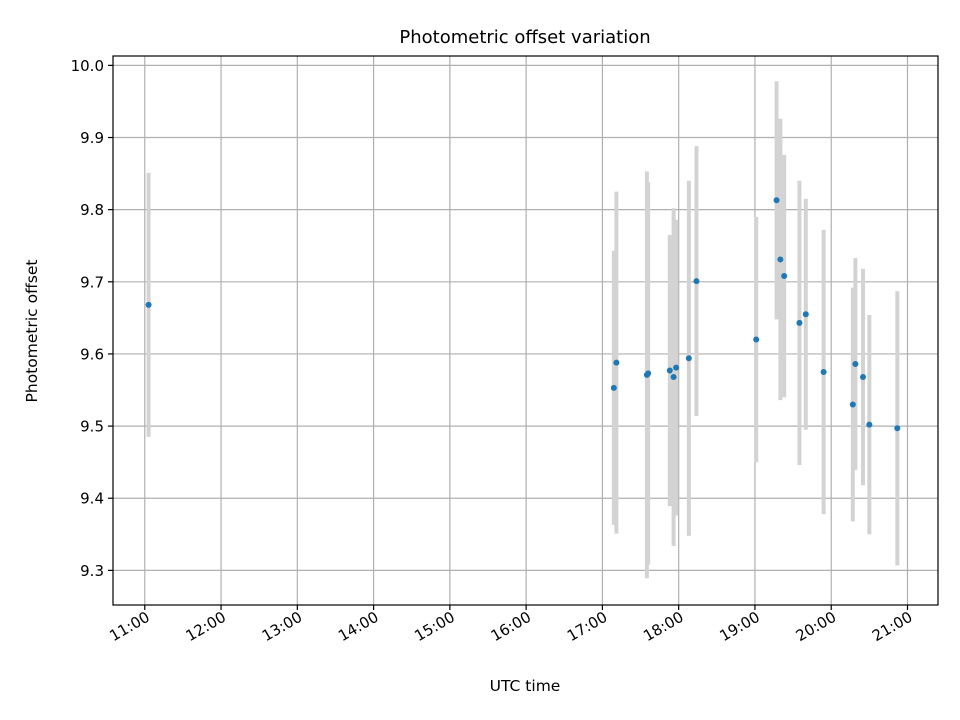 Image resolution: width=960 pixels, height=720 pixels. What do you see at coordinates (92, 571) in the screenshot?
I see `y-tick-label: 9.3` at bounding box center [92, 571].